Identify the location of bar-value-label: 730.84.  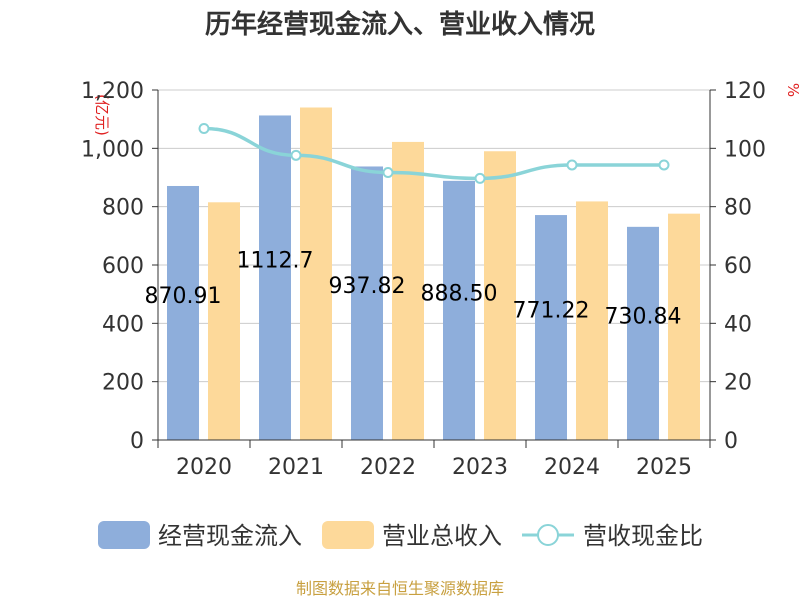
(643, 316).